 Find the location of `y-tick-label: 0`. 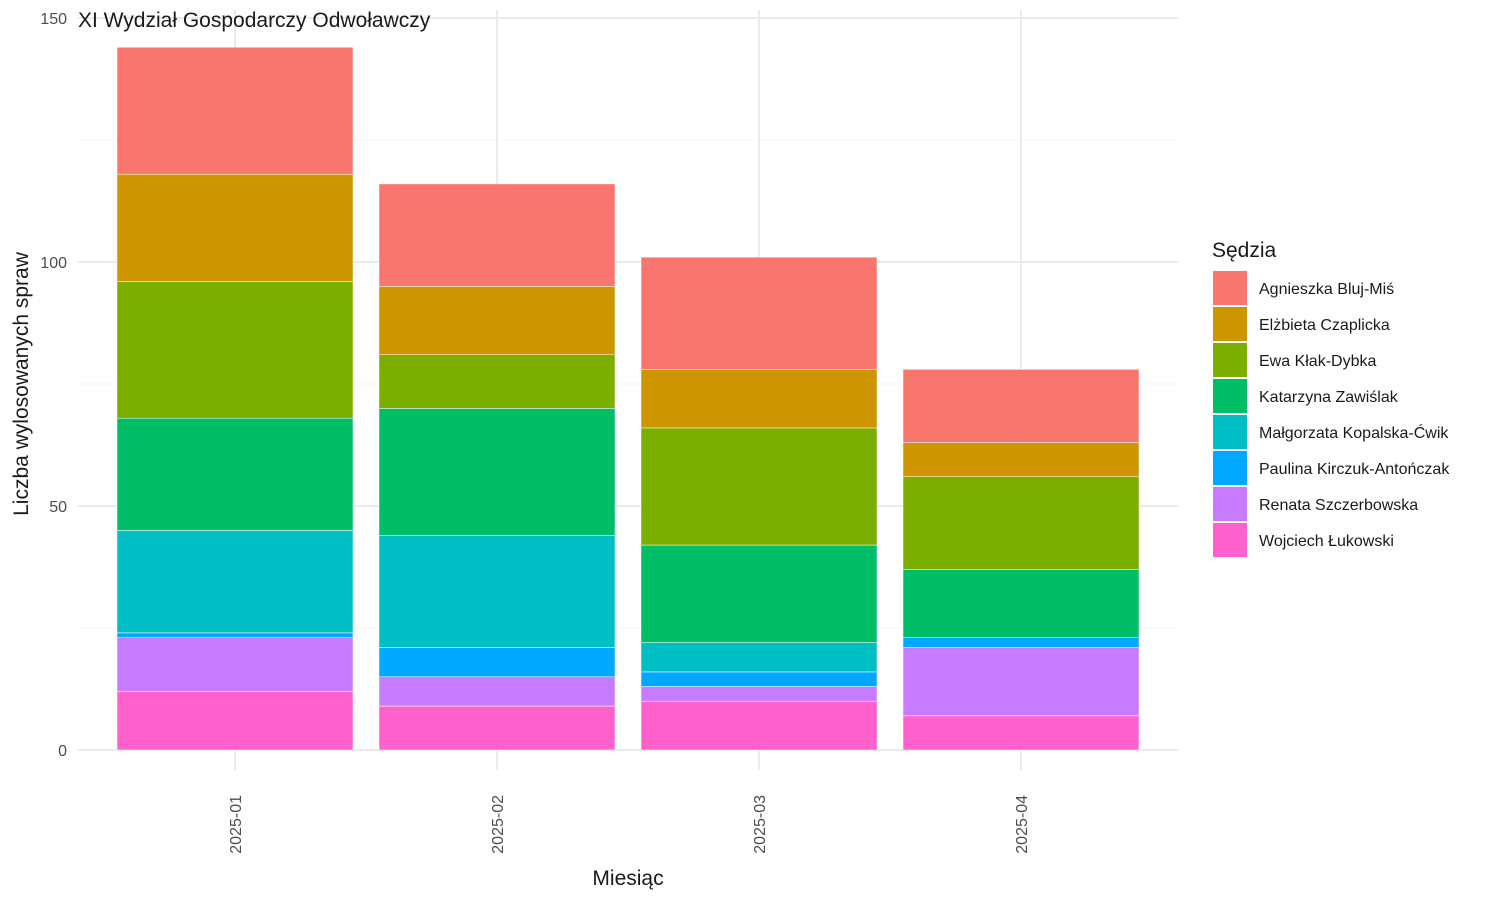

y-tick-label: 0 is located at coordinates (62, 751).